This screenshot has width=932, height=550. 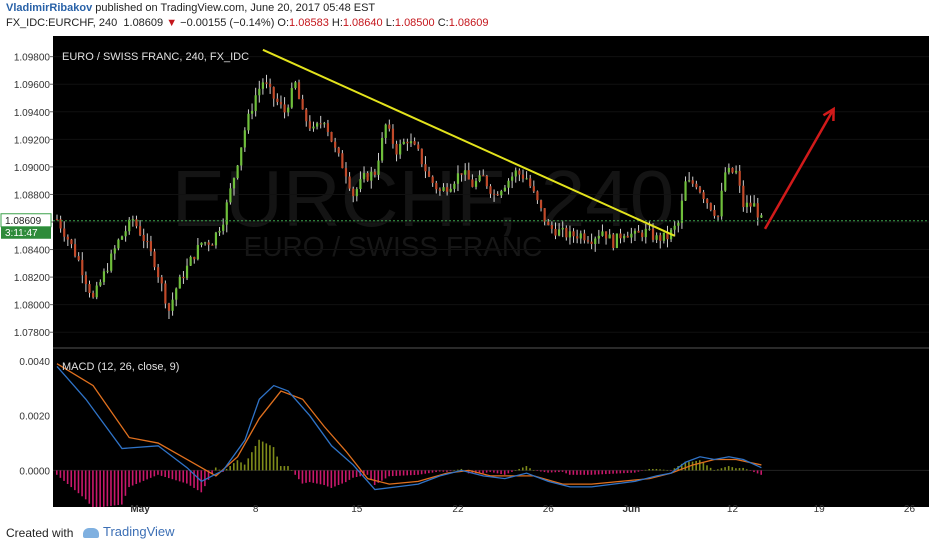 I want to click on author-link: VladimirRibakov, so click(x=49, y=8).